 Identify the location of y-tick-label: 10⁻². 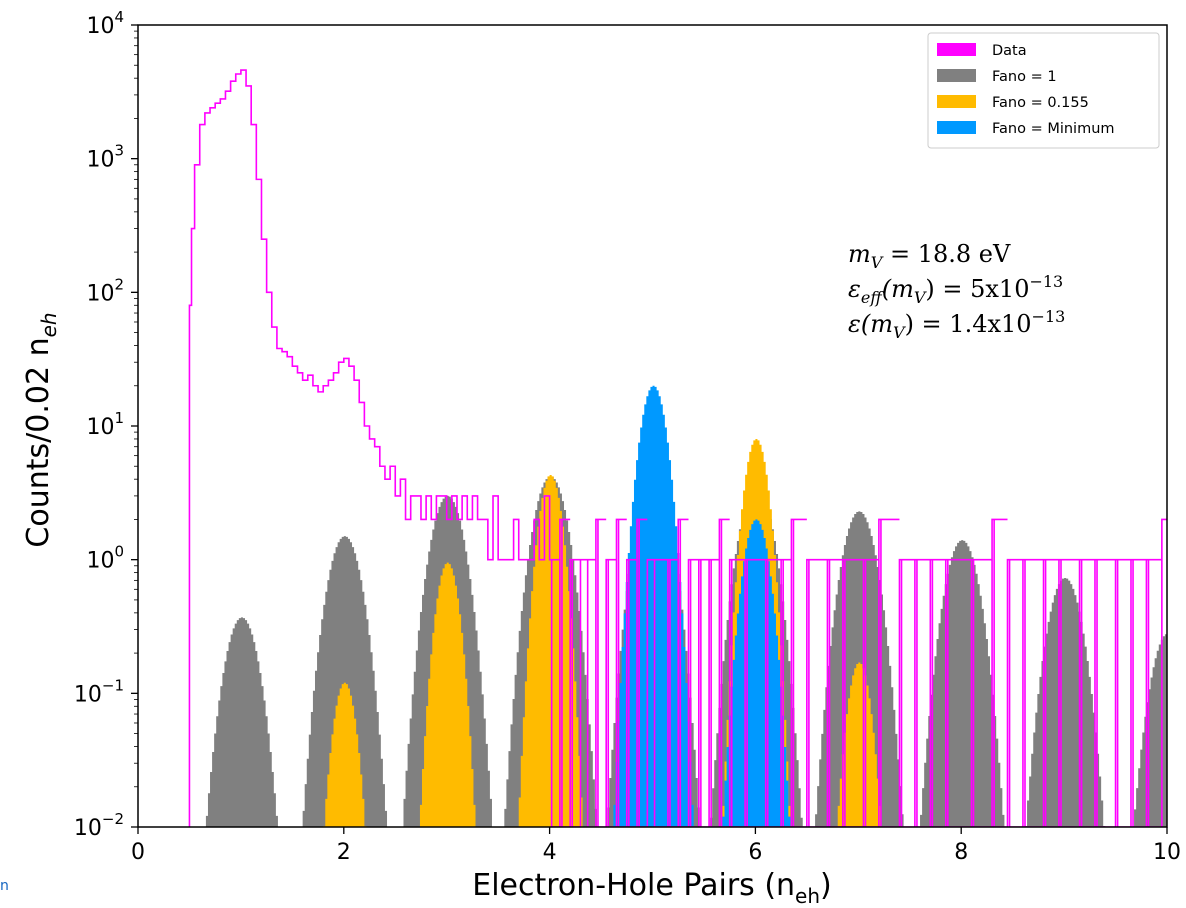
(99, 825).